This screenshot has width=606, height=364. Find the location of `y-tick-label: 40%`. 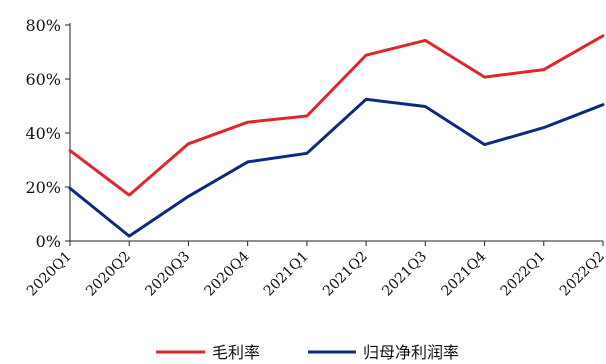

y-tick-label: 40% is located at coordinates (43, 133).